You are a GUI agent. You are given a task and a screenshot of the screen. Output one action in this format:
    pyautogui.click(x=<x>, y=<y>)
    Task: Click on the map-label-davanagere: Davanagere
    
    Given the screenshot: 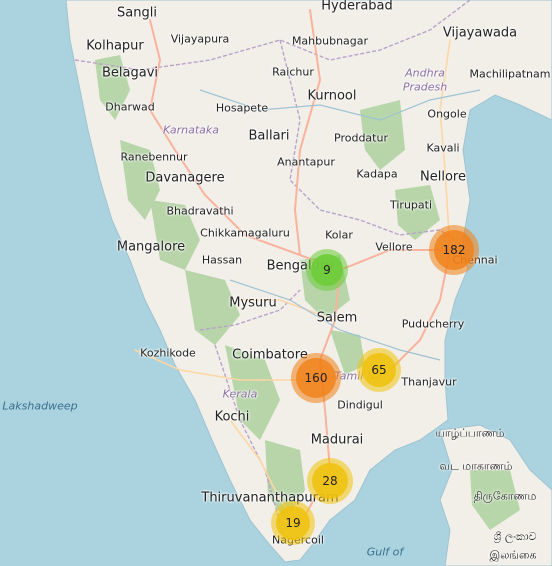 What is the action you would take?
    pyautogui.click(x=185, y=178)
    